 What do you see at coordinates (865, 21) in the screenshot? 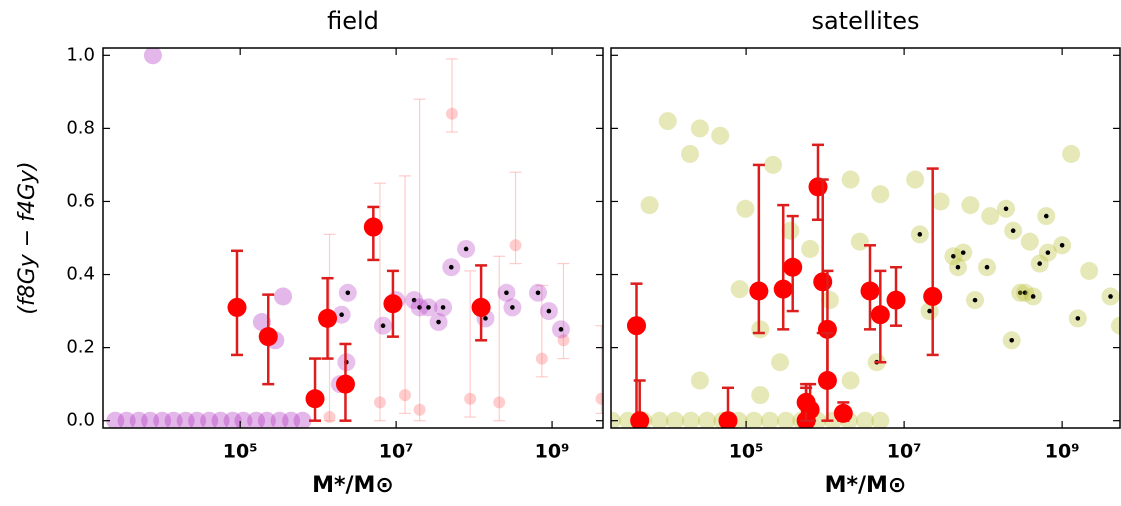
I see `panel-title: satellites` at bounding box center [865, 21].